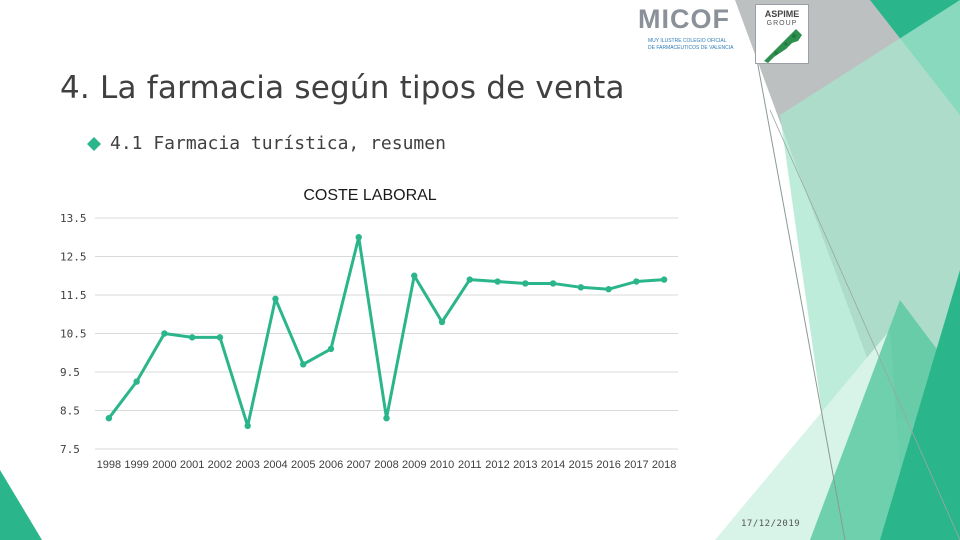  Describe the element at coordinates (275, 465) in the screenshot. I see `x-tick-label: 2004` at that location.